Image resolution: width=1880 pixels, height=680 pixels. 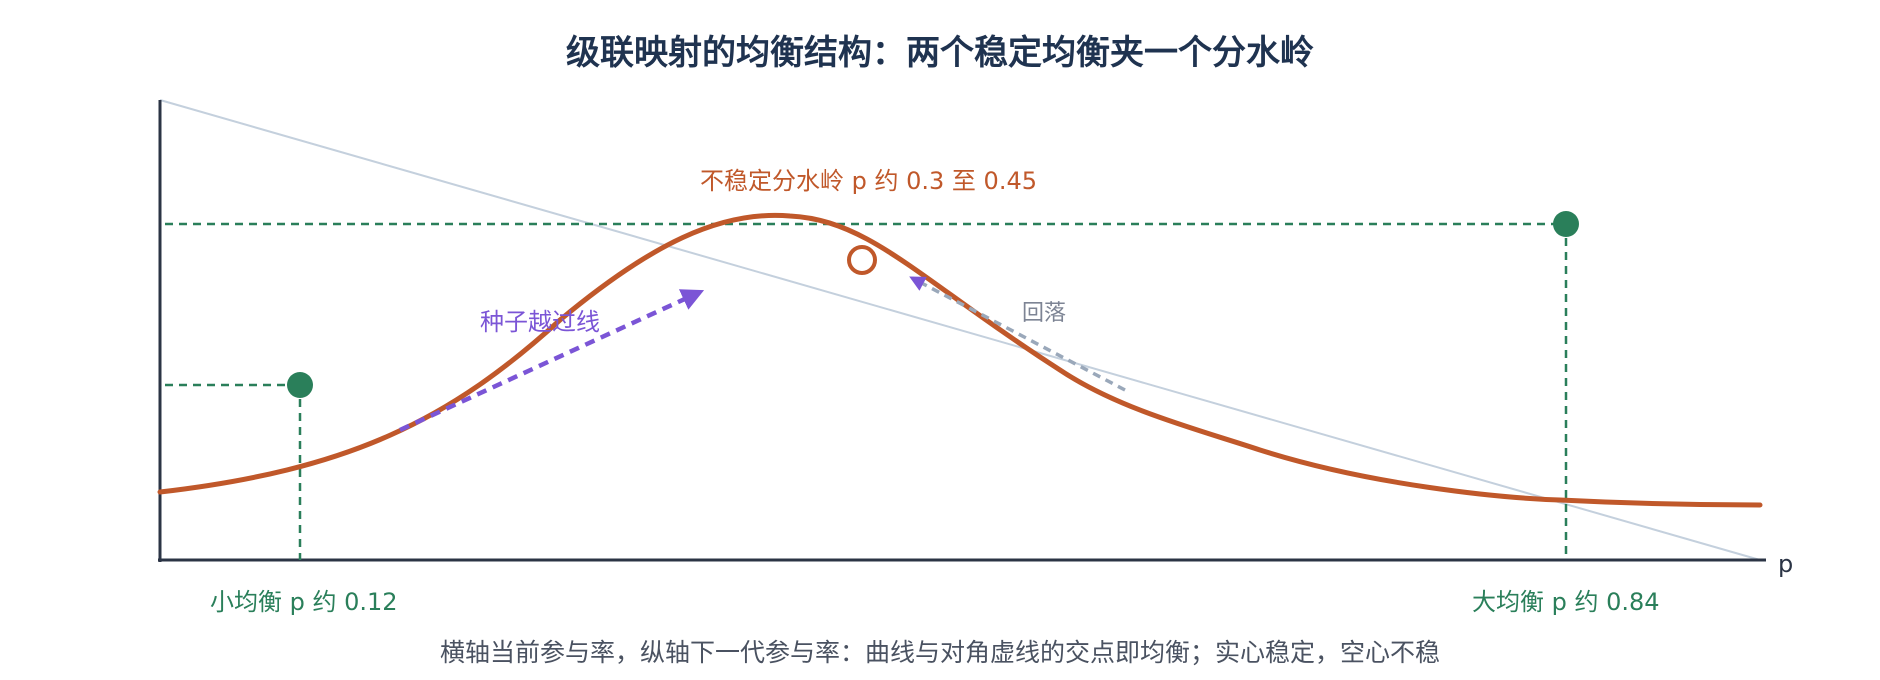 I want to click on small-stable-equilibrium, so click(x=300, y=385).